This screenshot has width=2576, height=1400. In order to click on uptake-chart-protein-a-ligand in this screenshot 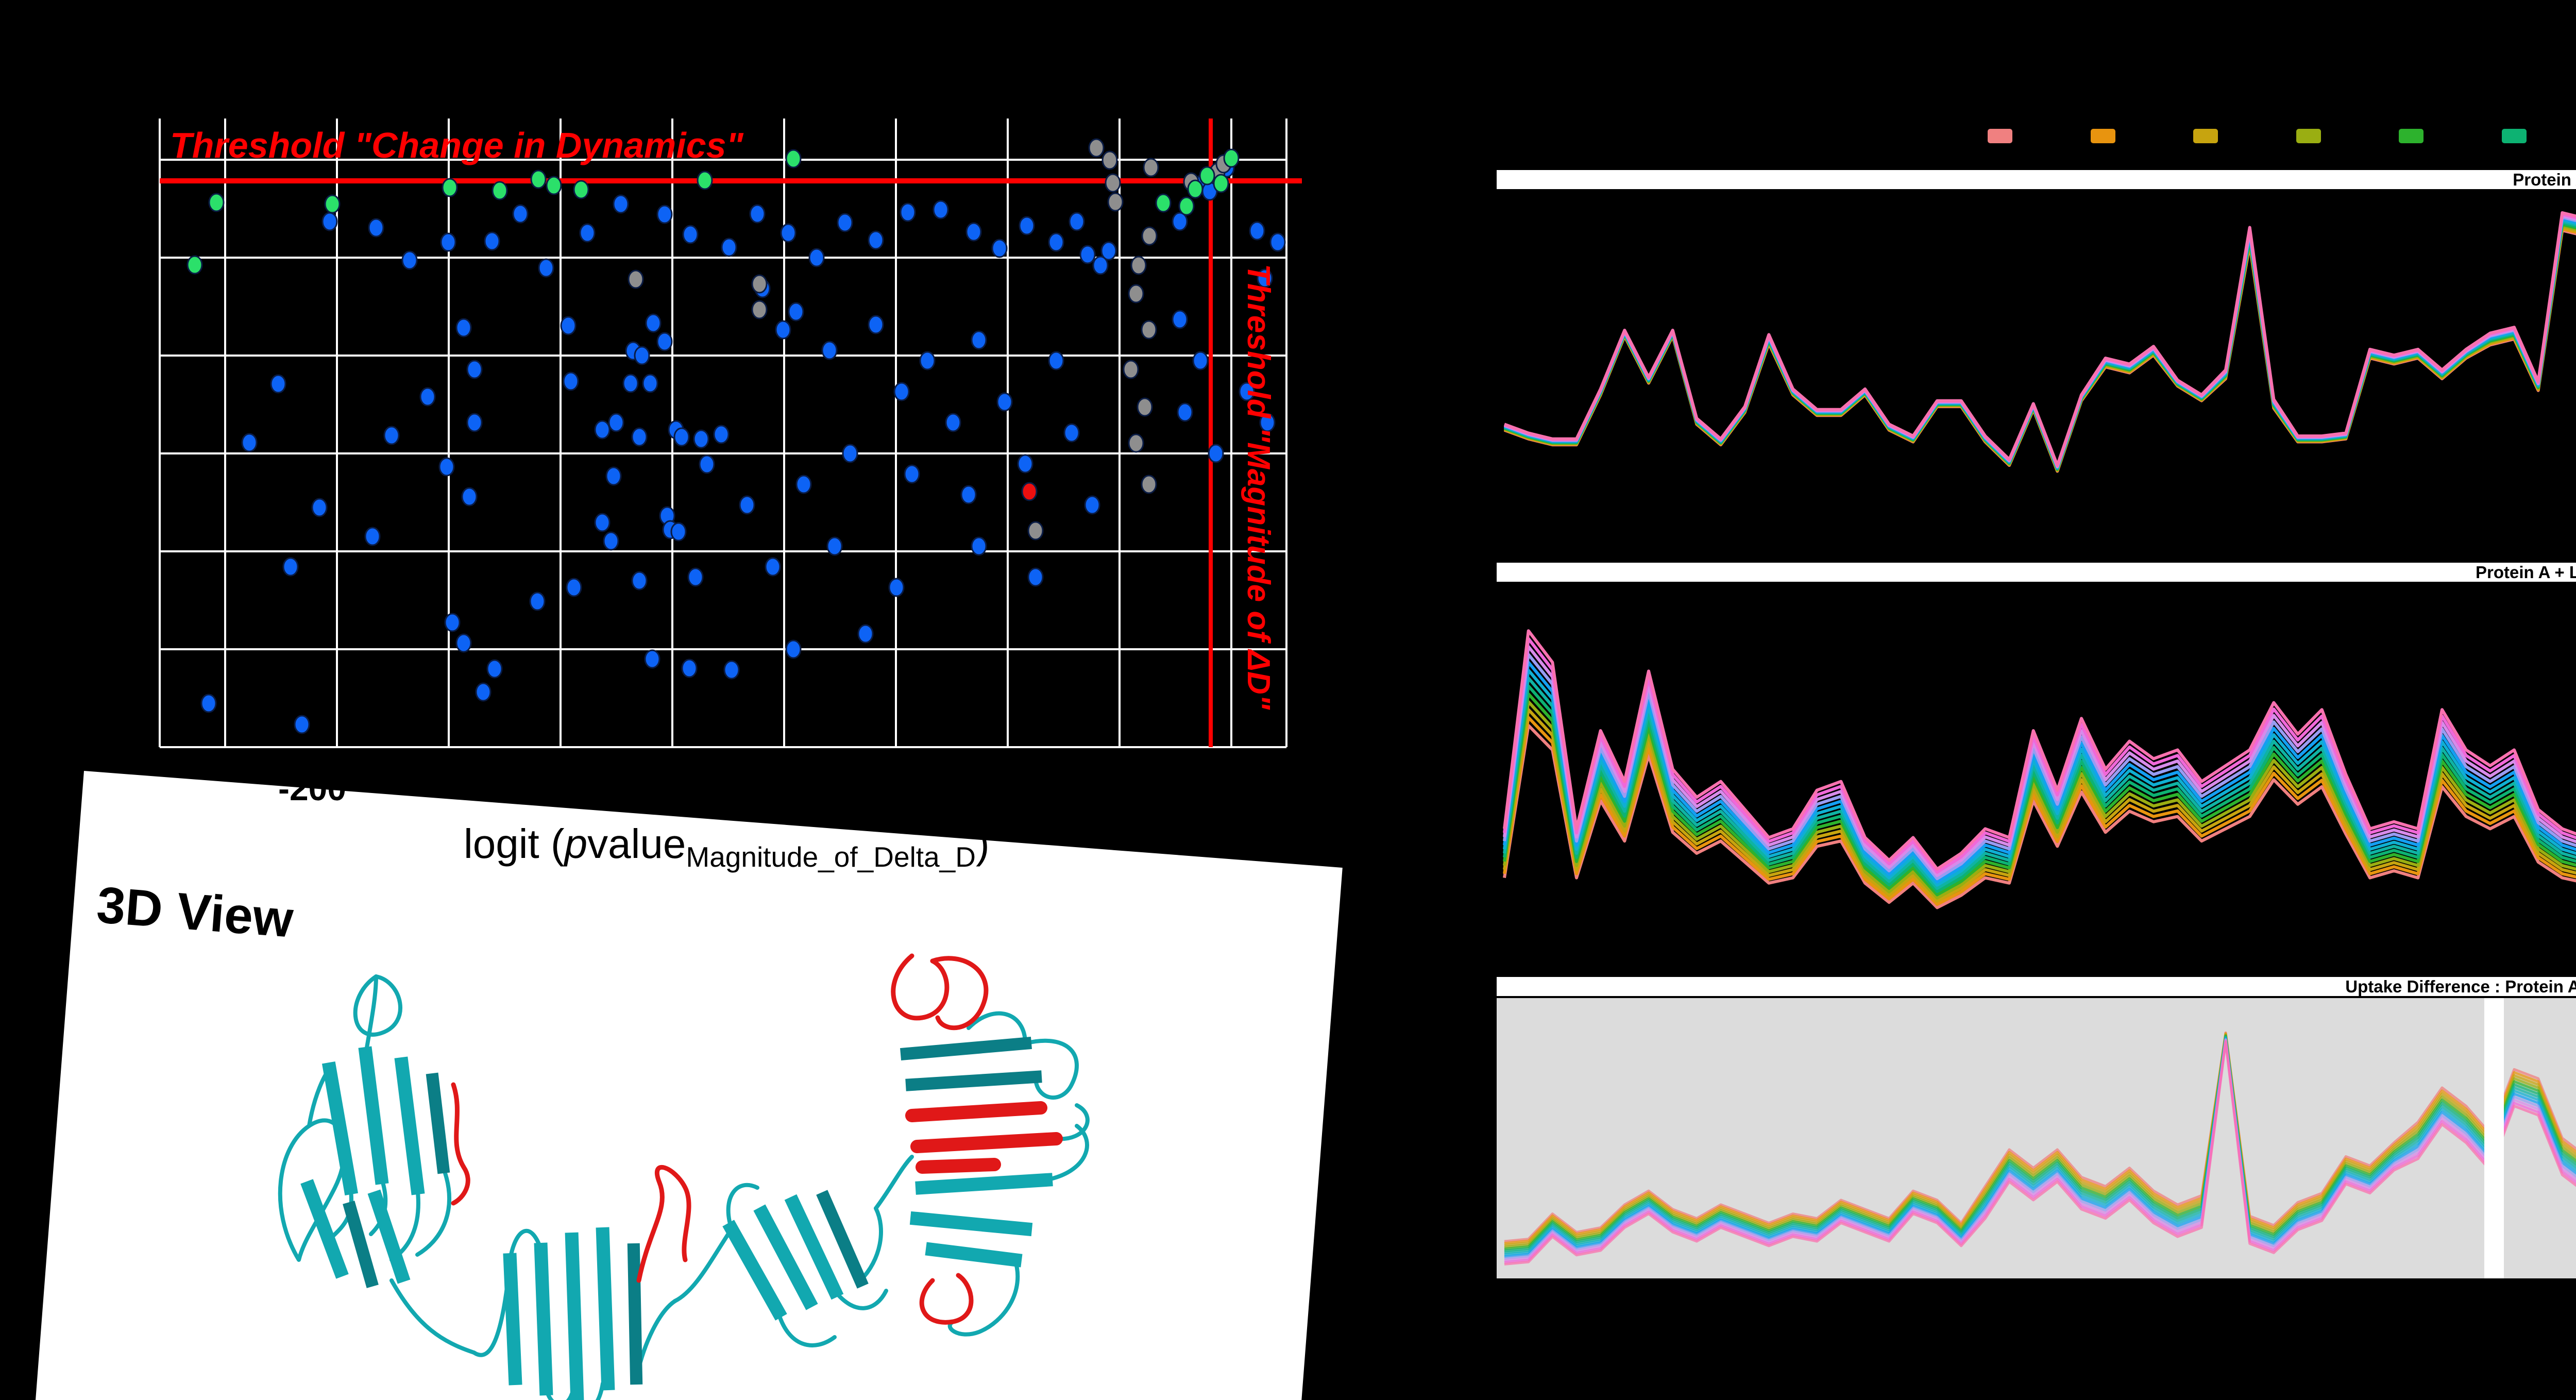, I will do `click(2036, 778)`.